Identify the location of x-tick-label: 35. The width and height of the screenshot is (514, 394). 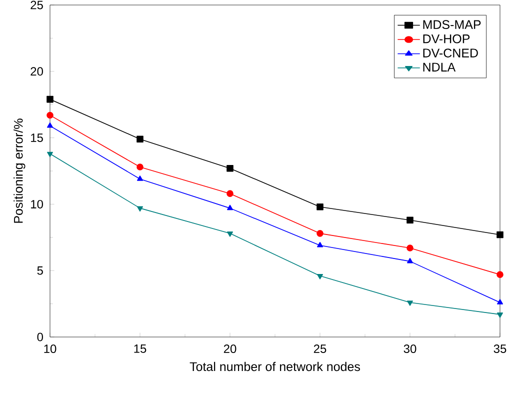
(500, 349).